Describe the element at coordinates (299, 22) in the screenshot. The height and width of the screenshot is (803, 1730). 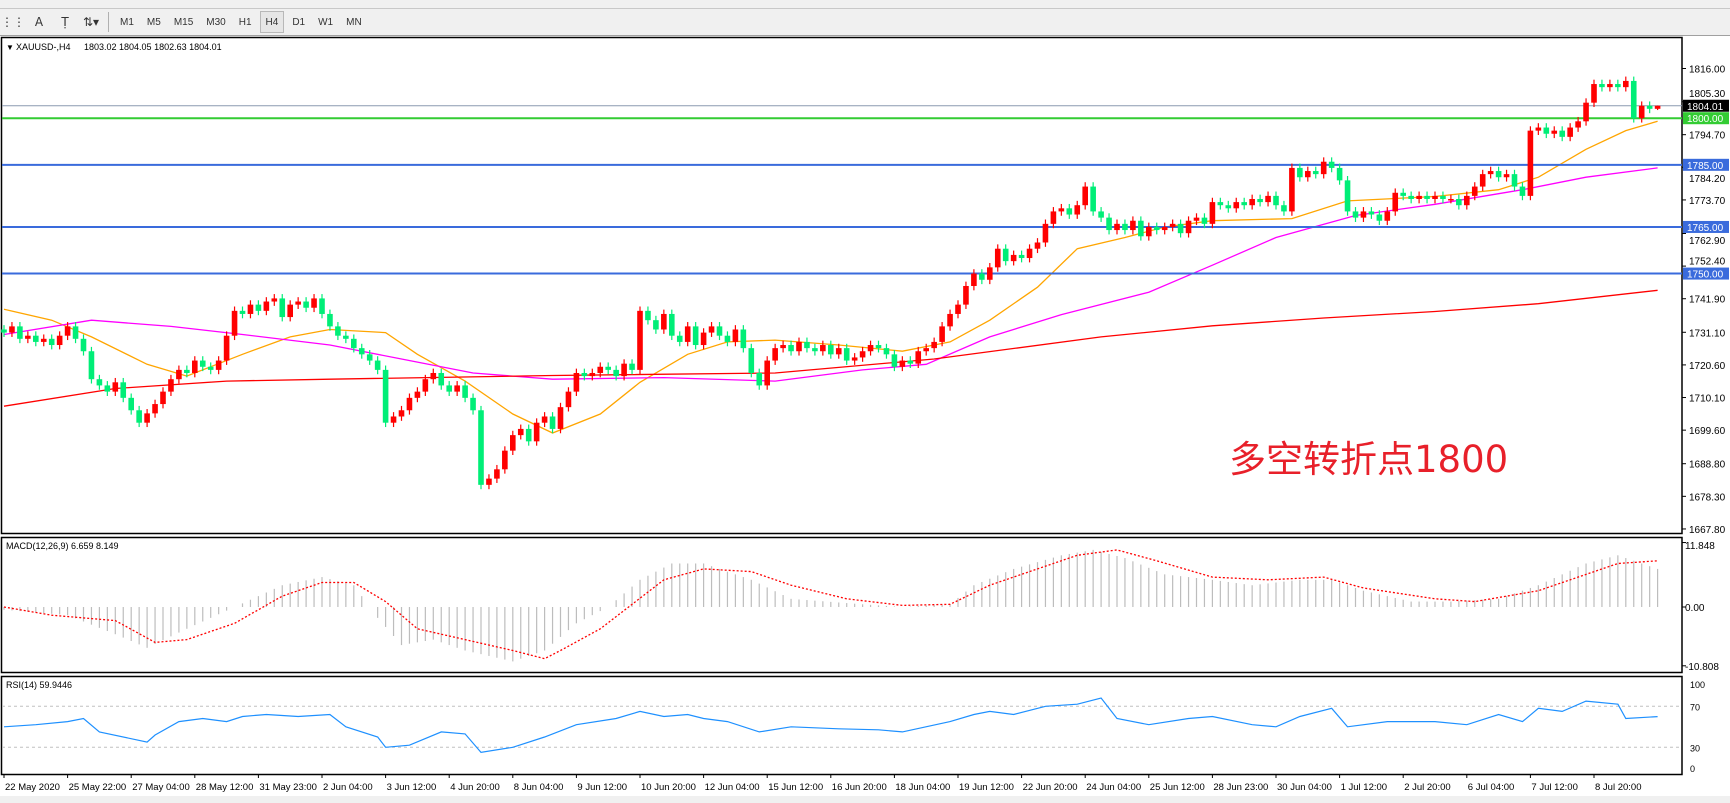
I see `timeframe-d1: D1` at that location.